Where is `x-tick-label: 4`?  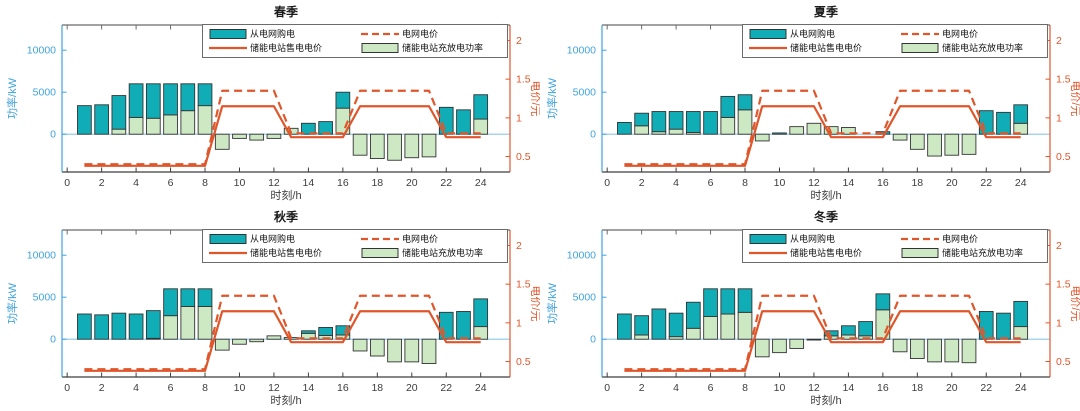 x-tick-label: 4 is located at coordinates (676, 388).